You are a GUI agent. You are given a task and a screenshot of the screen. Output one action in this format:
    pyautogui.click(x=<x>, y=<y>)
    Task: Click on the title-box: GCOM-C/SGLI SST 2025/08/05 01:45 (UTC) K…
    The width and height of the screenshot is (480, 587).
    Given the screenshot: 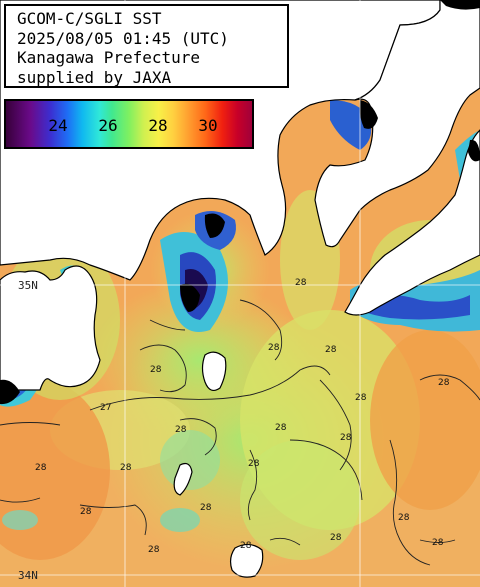 What is the action you would take?
    pyautogui.click(x=146, y=46)
    